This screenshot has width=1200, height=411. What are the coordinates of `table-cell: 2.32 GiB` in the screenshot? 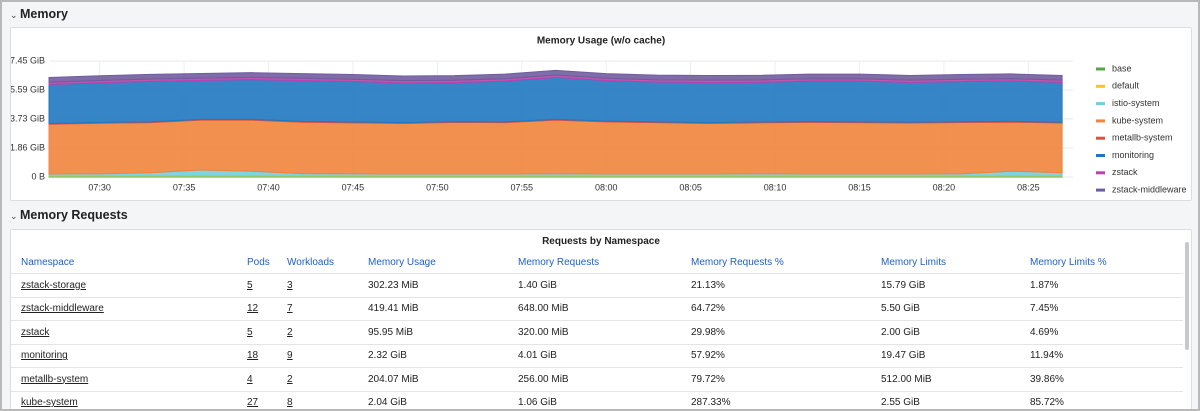 It's located at (433, 356).